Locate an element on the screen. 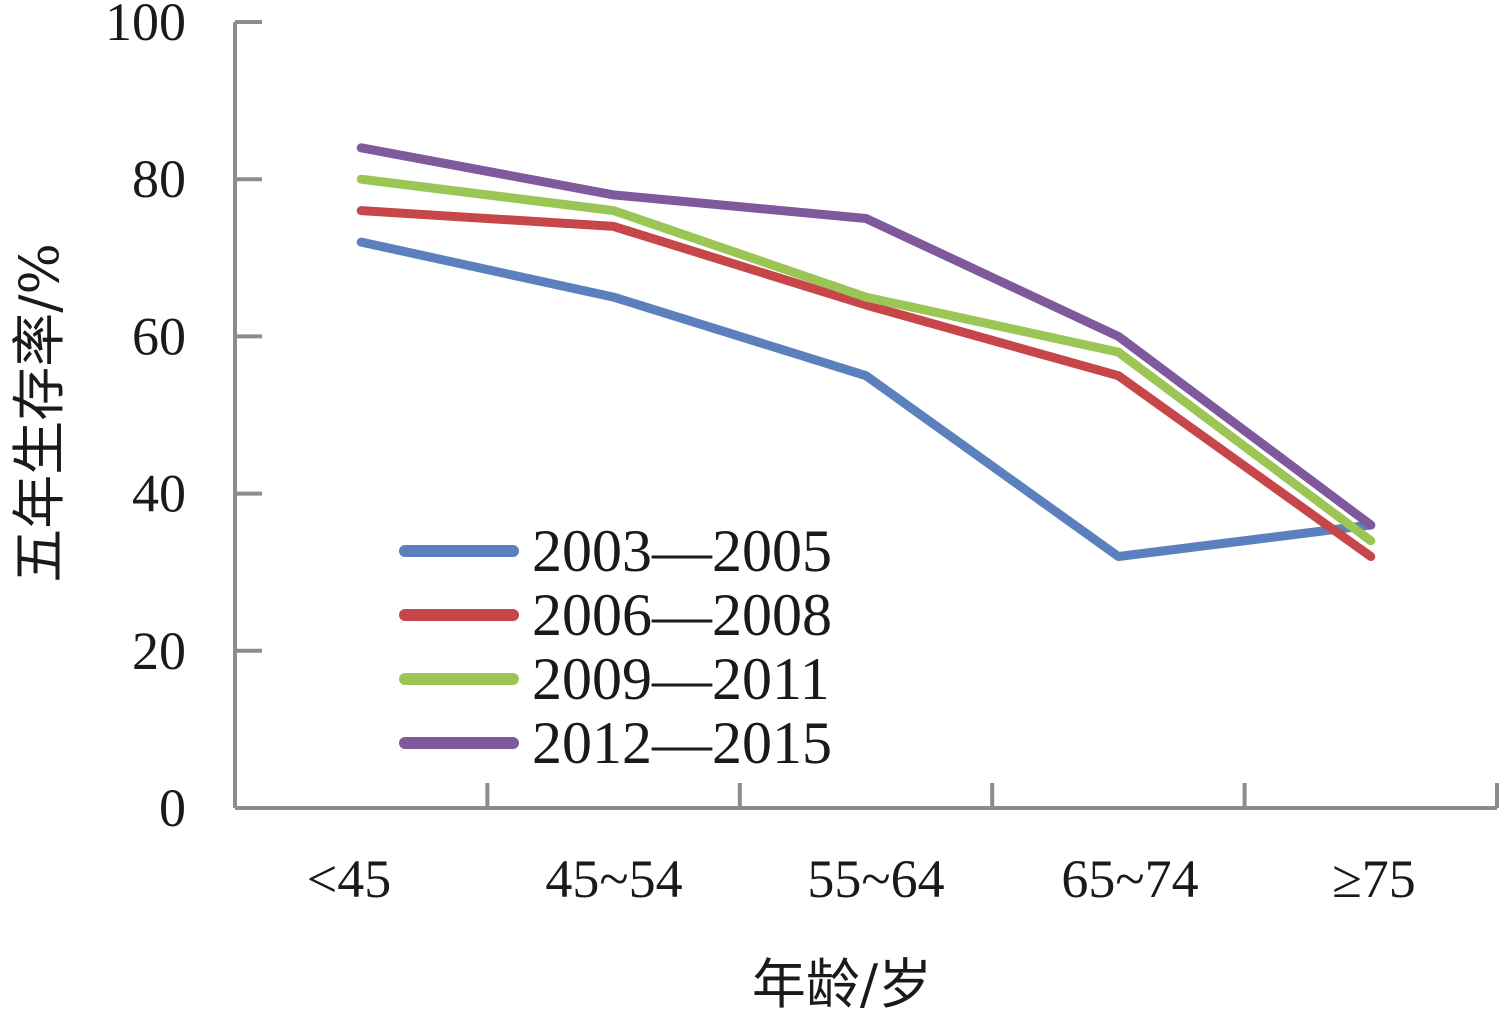 The height and width of the screenshot is (1012, 1500). legend-label: 2012—2015 is located at coordinates (682, 743).